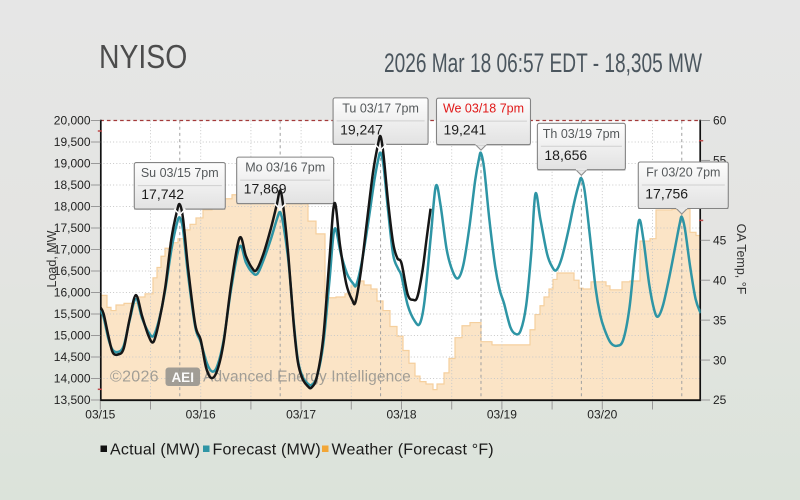  What do you see at coordinates (72, 271) in the screenshot?
I see `svg-text: 16,500` at bounding box center [72, 271].